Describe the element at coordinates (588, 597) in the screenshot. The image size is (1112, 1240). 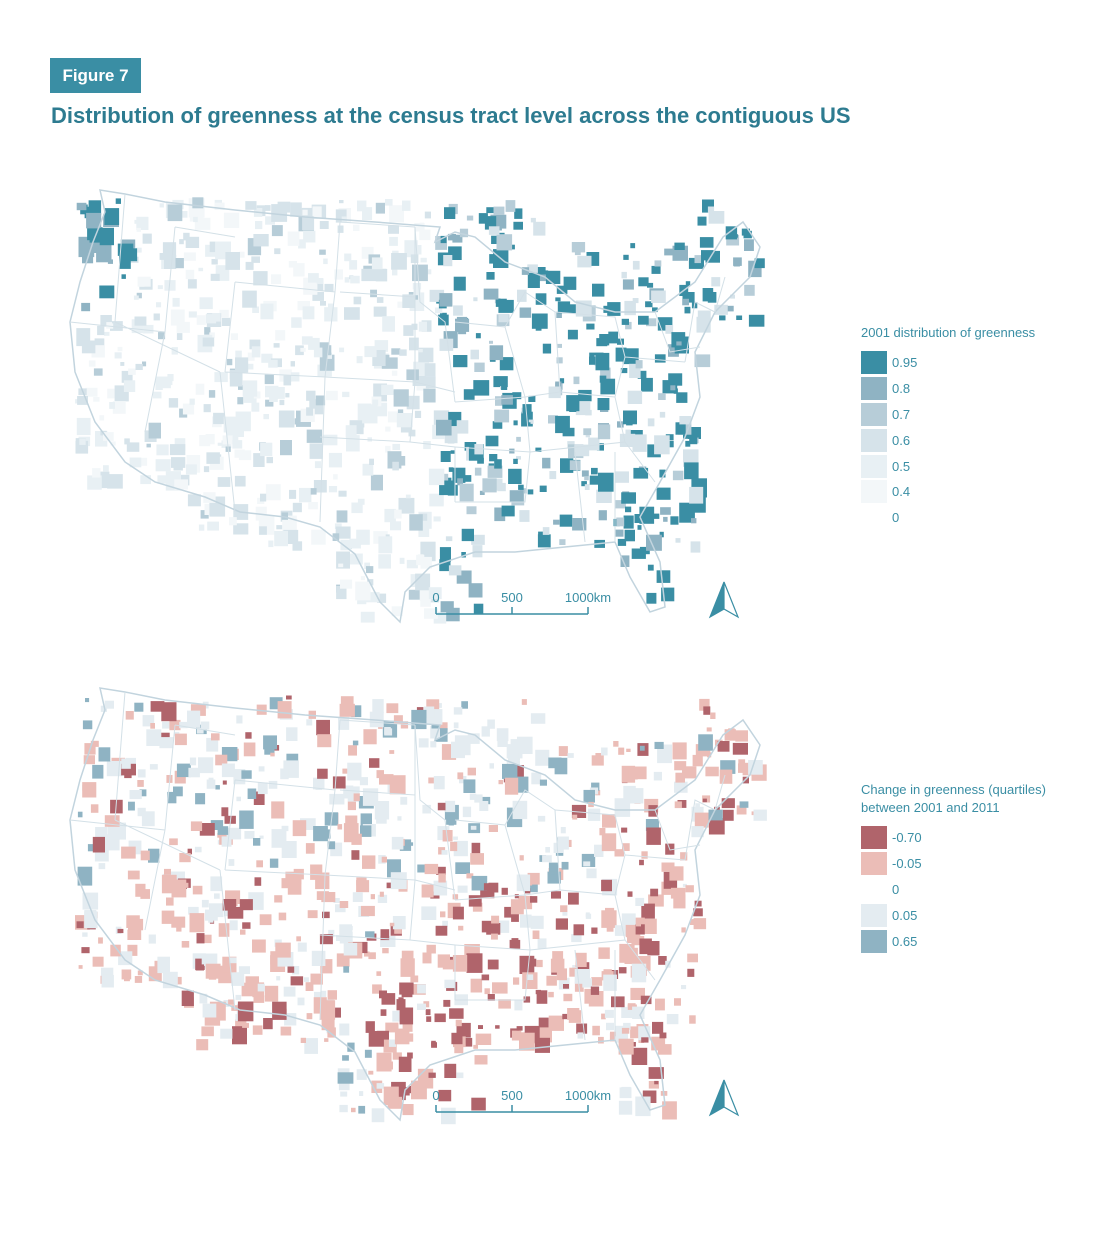
I see `scale-label-1000: 1000km` at that location.